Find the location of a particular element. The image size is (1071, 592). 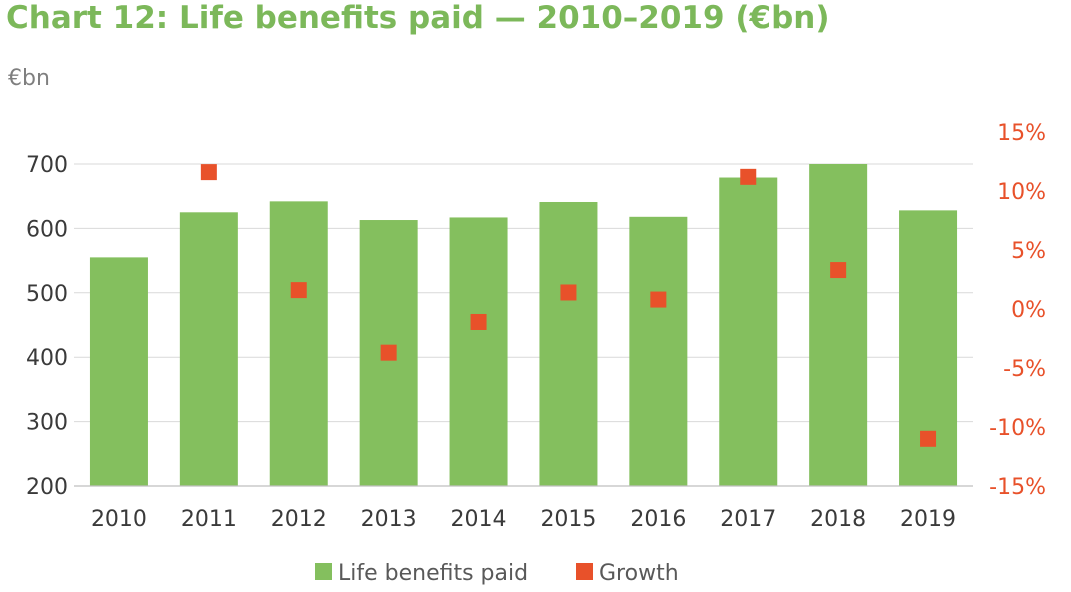

y-tick-label: 700 is located at coordinates (47, 165).